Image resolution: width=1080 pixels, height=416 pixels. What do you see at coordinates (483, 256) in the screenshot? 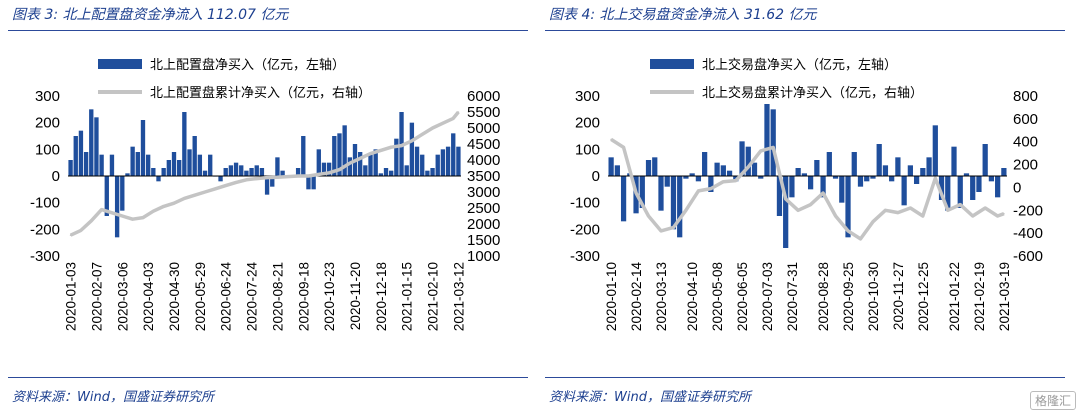
I see `right-axis-tick-label: 1000` at bounding box center [483, 256].